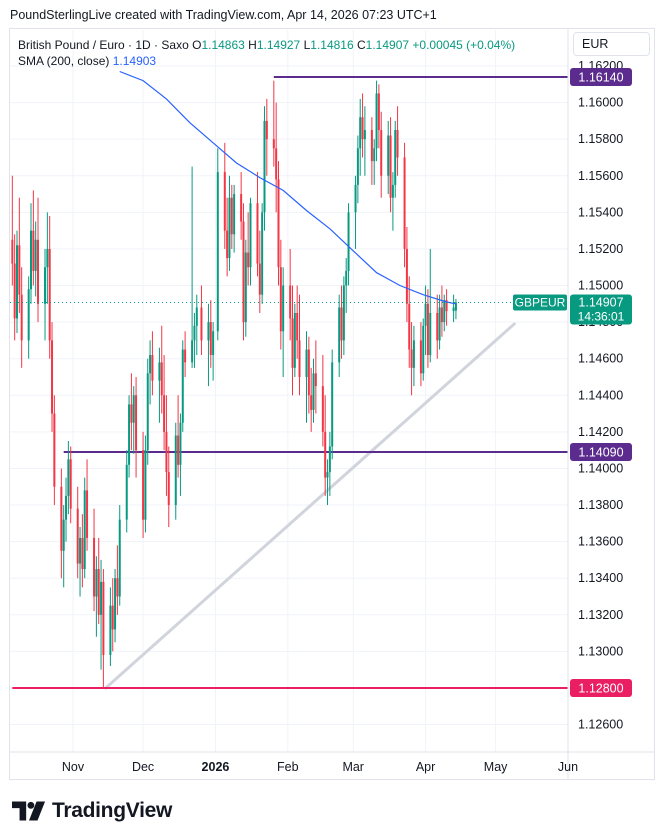 This screenshot has width=664, height=840. What do you see at coordinates (425, 767) in the screenshot?
I see `x-tick-label: Apr` at bounding box center [425, 767].